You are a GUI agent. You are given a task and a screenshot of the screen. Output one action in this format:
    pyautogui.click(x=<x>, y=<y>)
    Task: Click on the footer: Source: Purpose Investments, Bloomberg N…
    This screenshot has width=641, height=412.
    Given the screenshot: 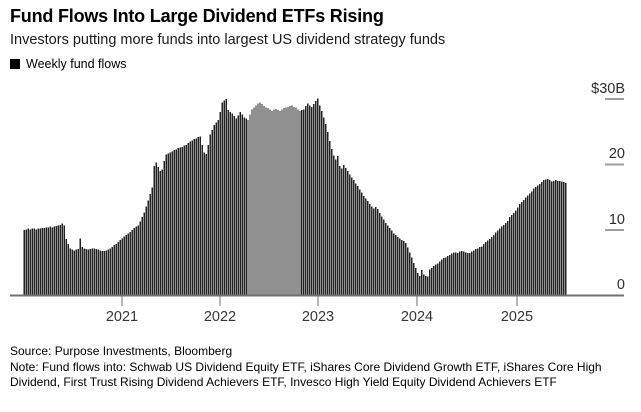 What is the action you would take?
    pyautogui.click(x=324, y=367)
    